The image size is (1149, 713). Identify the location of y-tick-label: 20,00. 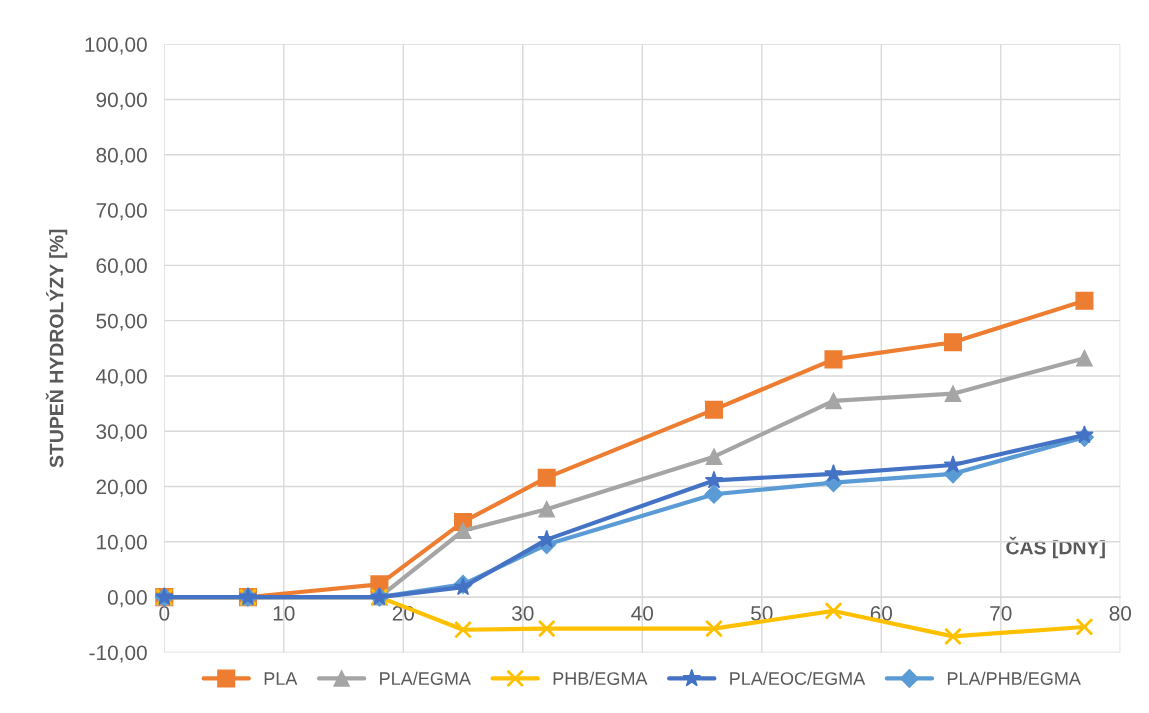
(121, 488).